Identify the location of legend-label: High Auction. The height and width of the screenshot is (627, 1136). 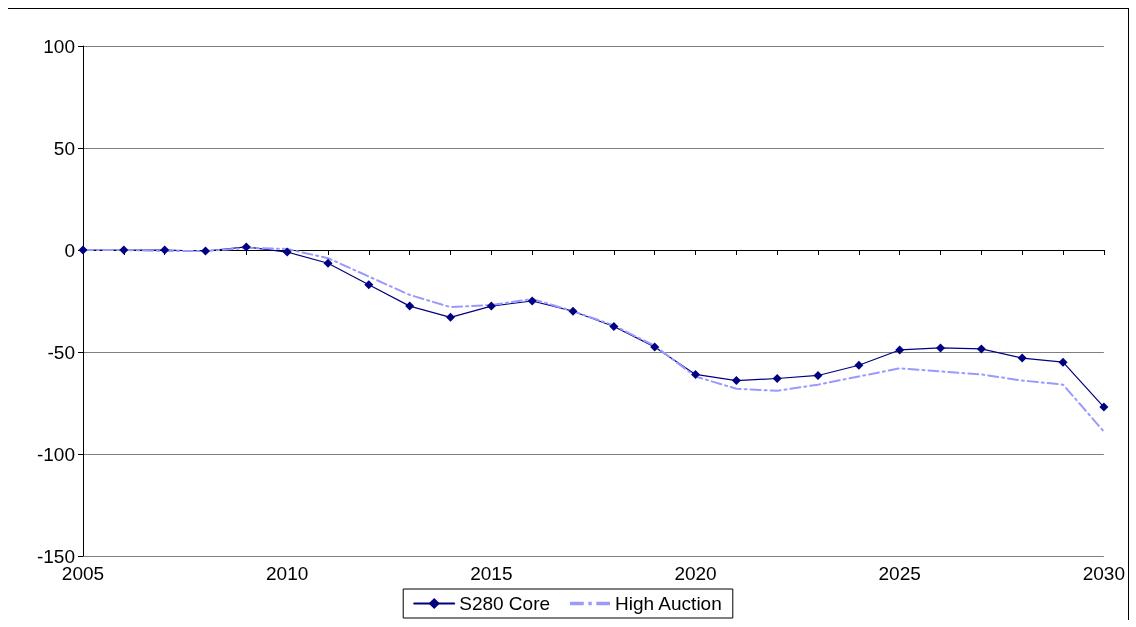
(668, 603).